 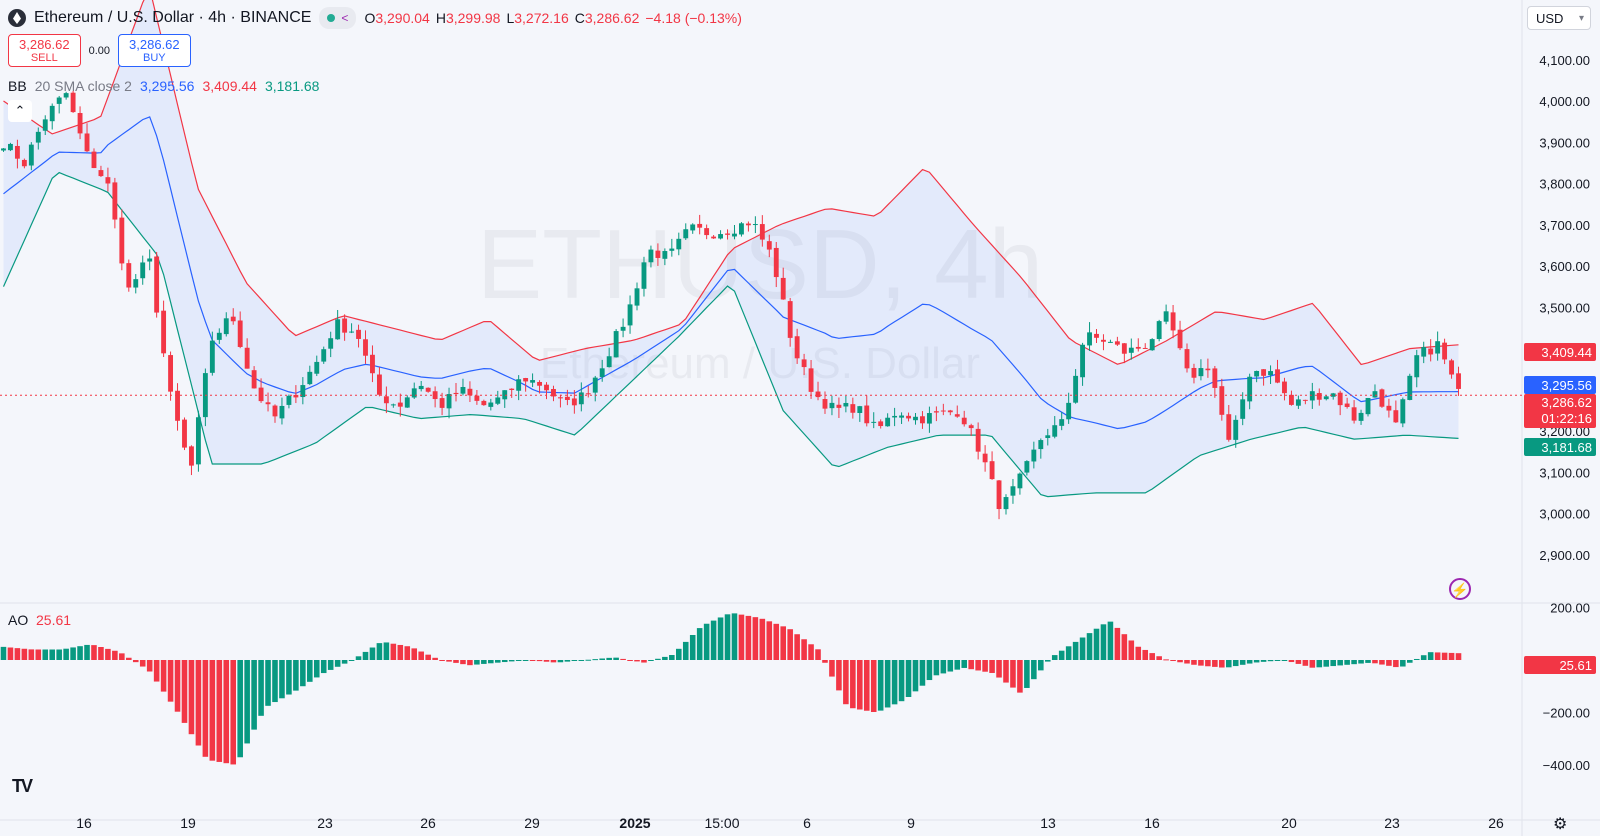 What do you see at coordinates (1560, 824) in the screenshot?
I see `gear-icon: ⚙` at bounding box center [1560, 824].